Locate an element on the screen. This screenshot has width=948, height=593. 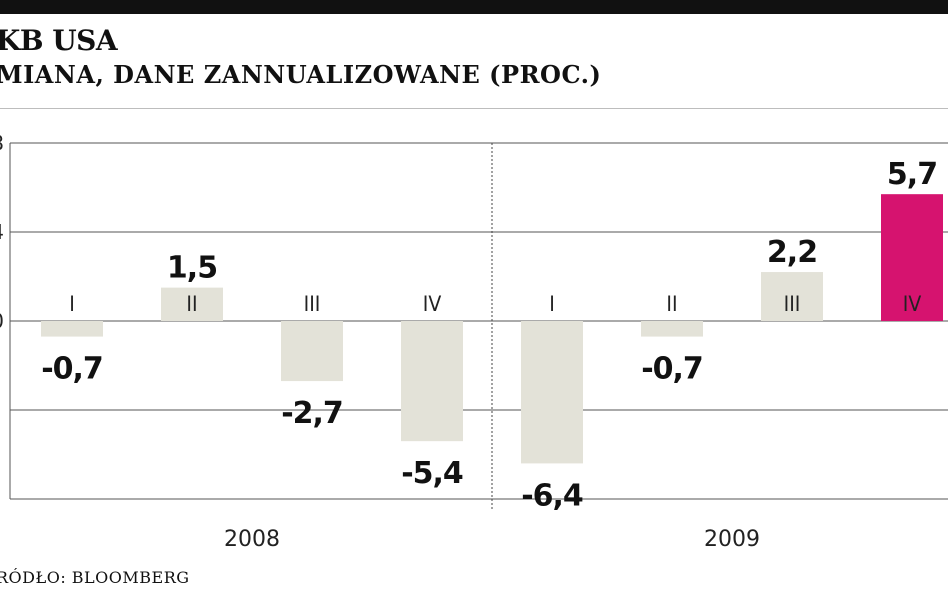
y-tick-label: 4 is located at coordinates (2, 232).